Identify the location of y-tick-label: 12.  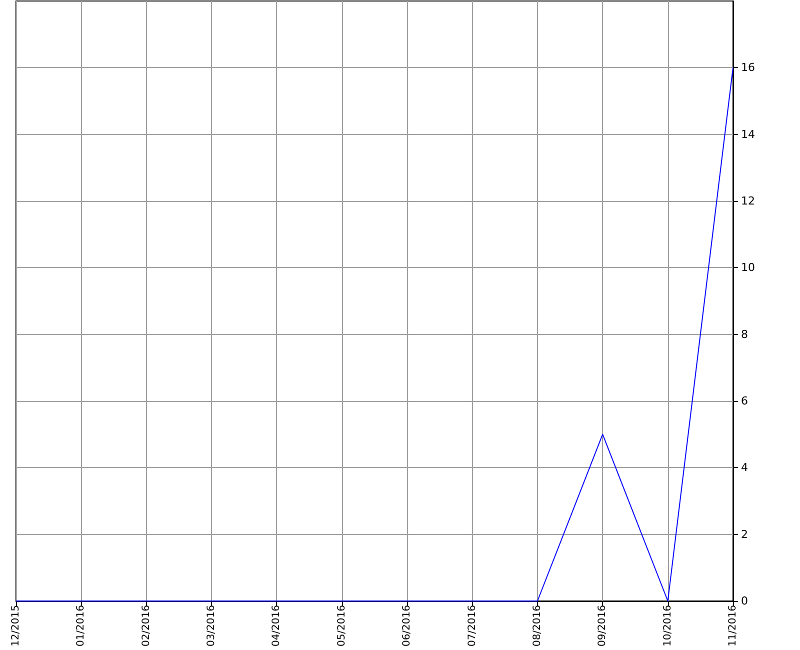
(748, 201).